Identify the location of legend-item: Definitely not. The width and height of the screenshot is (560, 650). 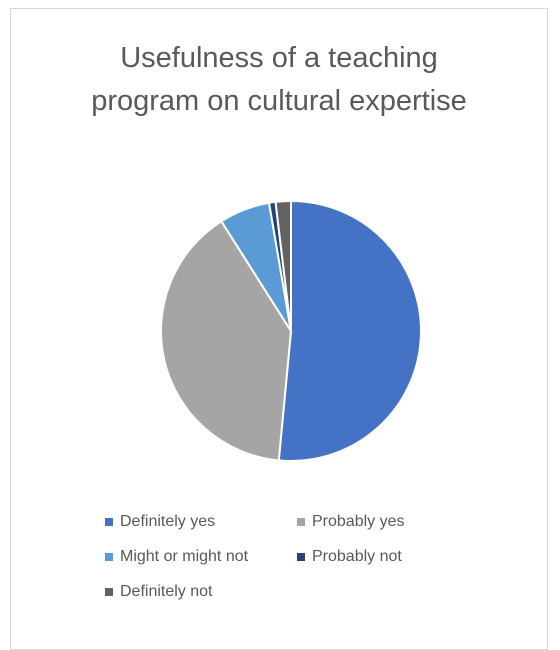
(201, 591).